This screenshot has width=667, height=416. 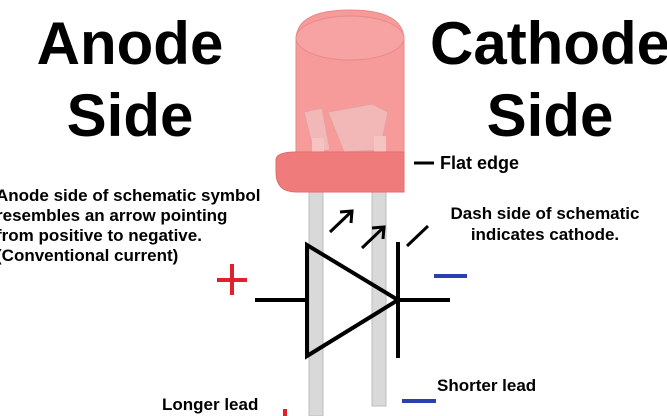 What do you see at coordinates (417, 236) in the screenshot?
I see `cathode-pointer` at bounding box center [417, 236].